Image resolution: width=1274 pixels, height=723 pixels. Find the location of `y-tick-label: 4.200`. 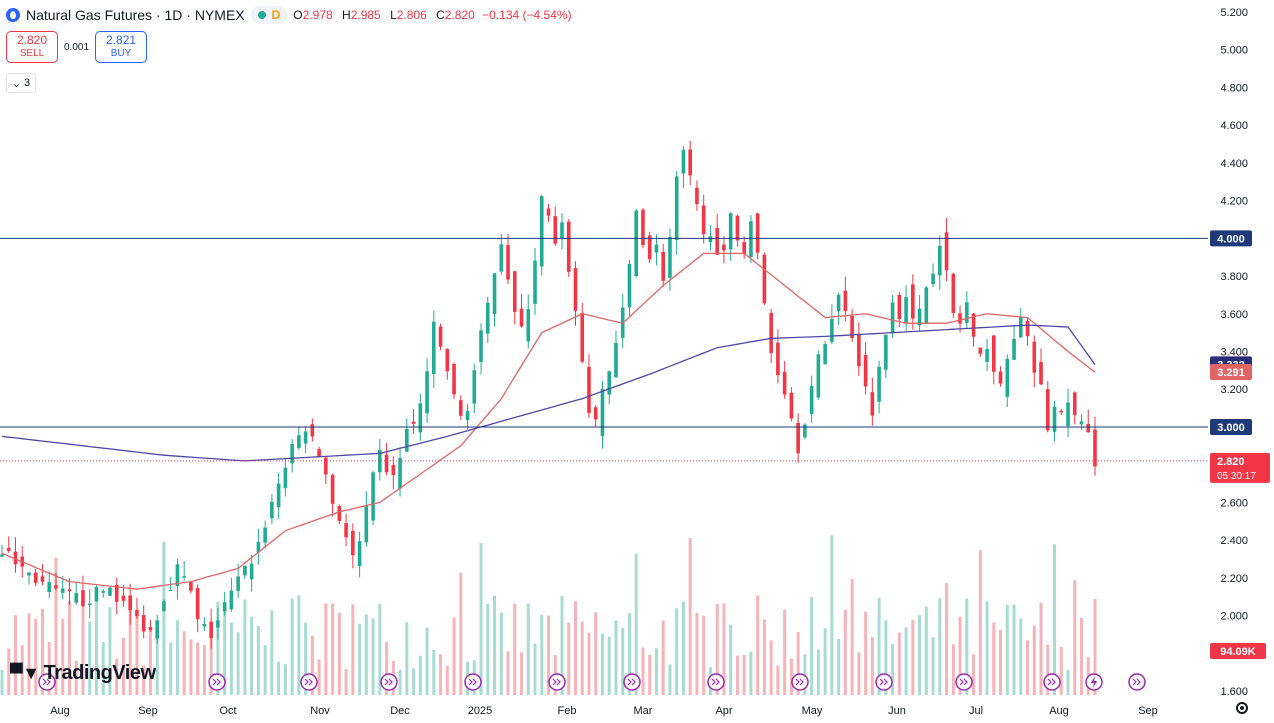

y-tick-label: 4.200 is located at coordinates (1234, 202).